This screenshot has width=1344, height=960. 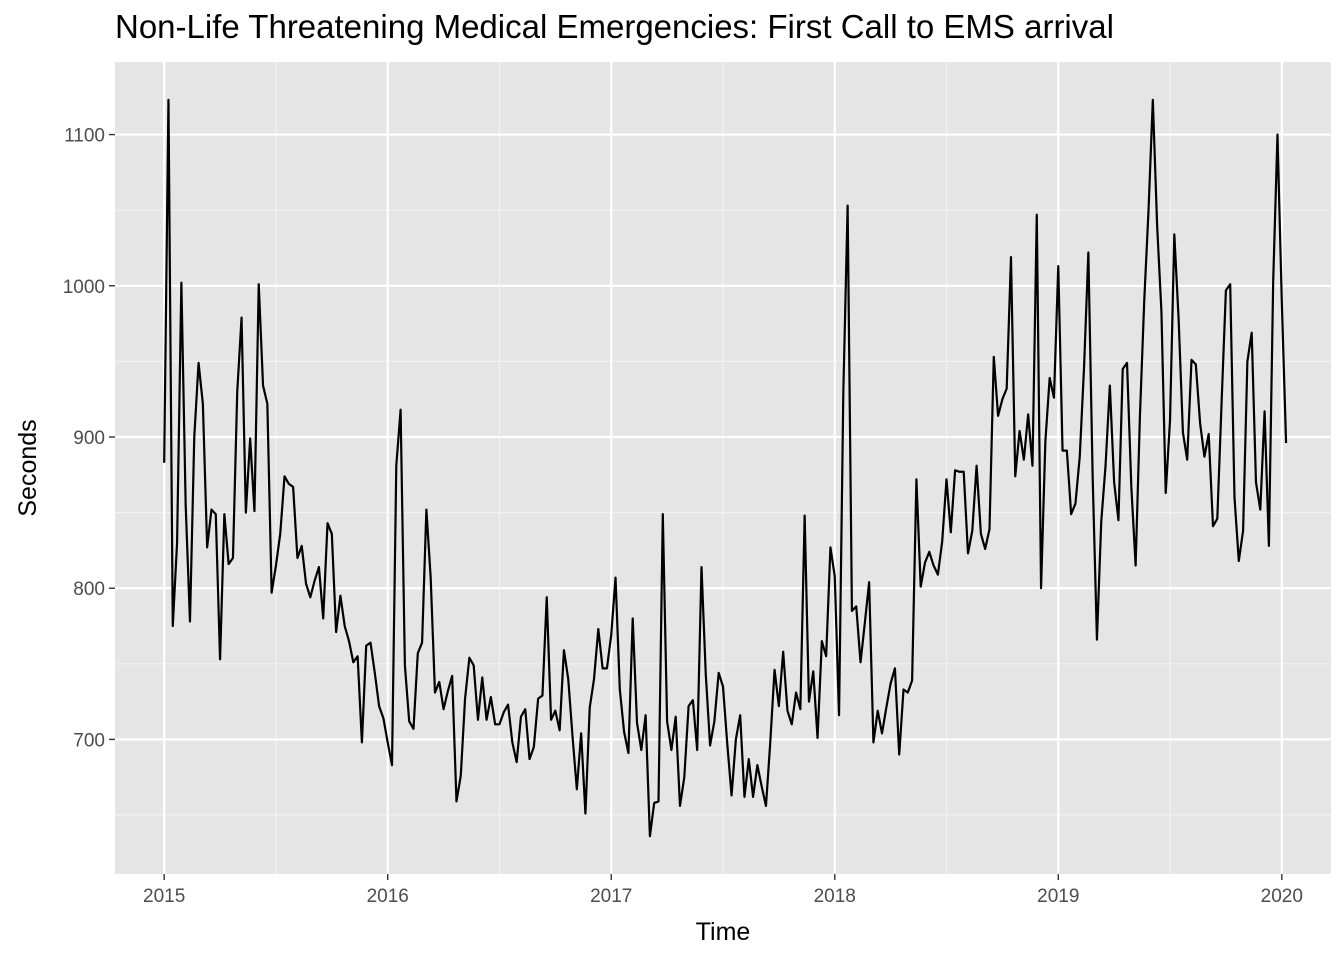 I want to click on y-axis-title: Seconds, so click(x=28, y=467).